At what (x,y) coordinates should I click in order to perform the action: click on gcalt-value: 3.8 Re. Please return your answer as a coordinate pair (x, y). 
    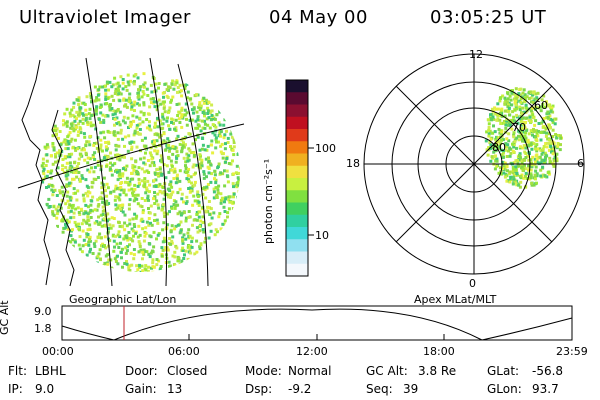
    Looking at the image, I should click on (437, 371).